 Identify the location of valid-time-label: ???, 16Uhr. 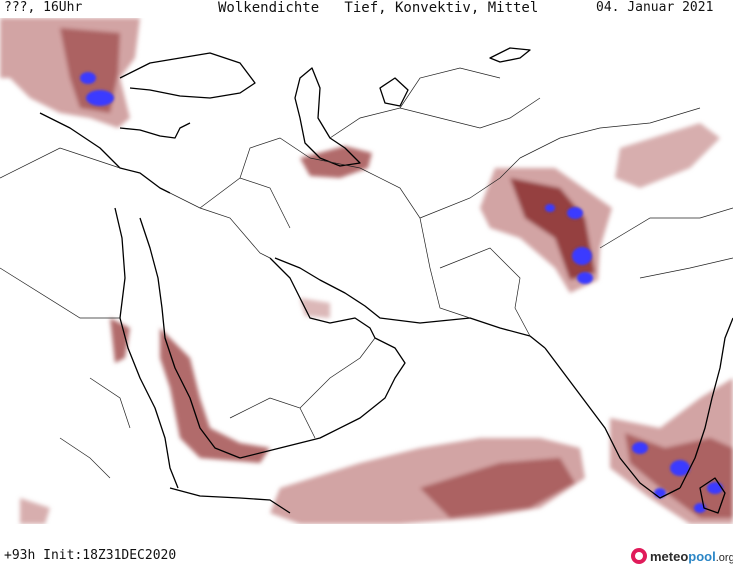
(43, 7).